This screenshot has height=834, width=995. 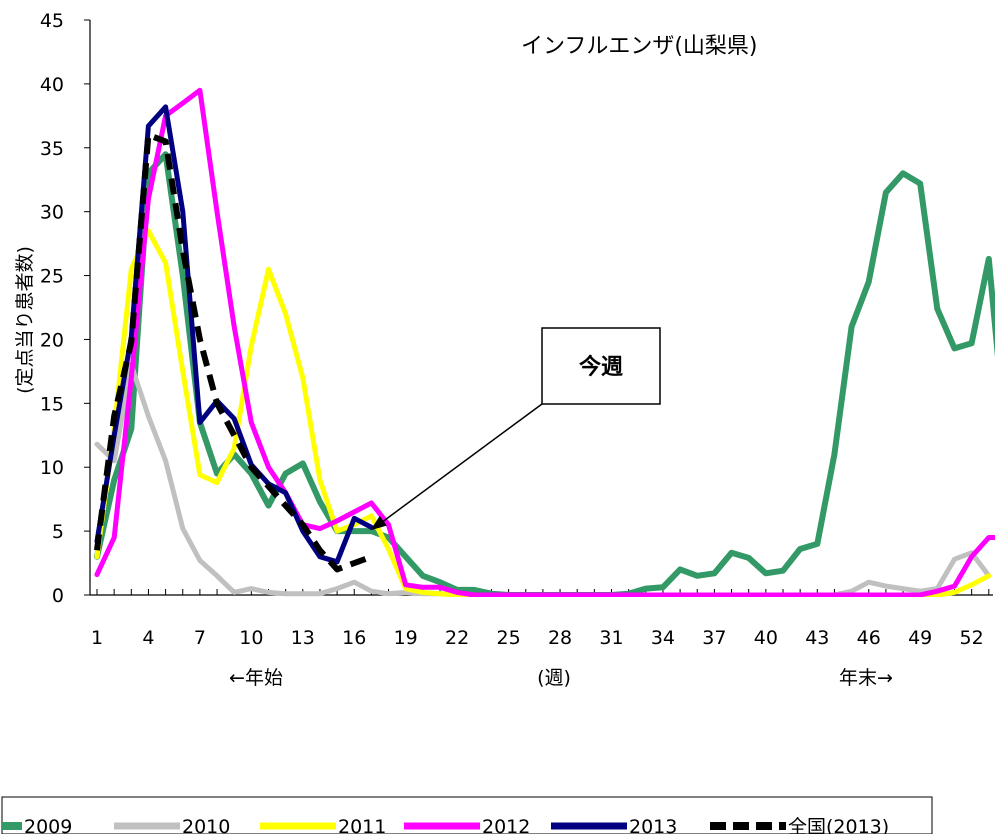 What do you see at coordinates (714, 638) in the screenshot?
I see `x-tick-label: 37` at bounding box center [714, 638].